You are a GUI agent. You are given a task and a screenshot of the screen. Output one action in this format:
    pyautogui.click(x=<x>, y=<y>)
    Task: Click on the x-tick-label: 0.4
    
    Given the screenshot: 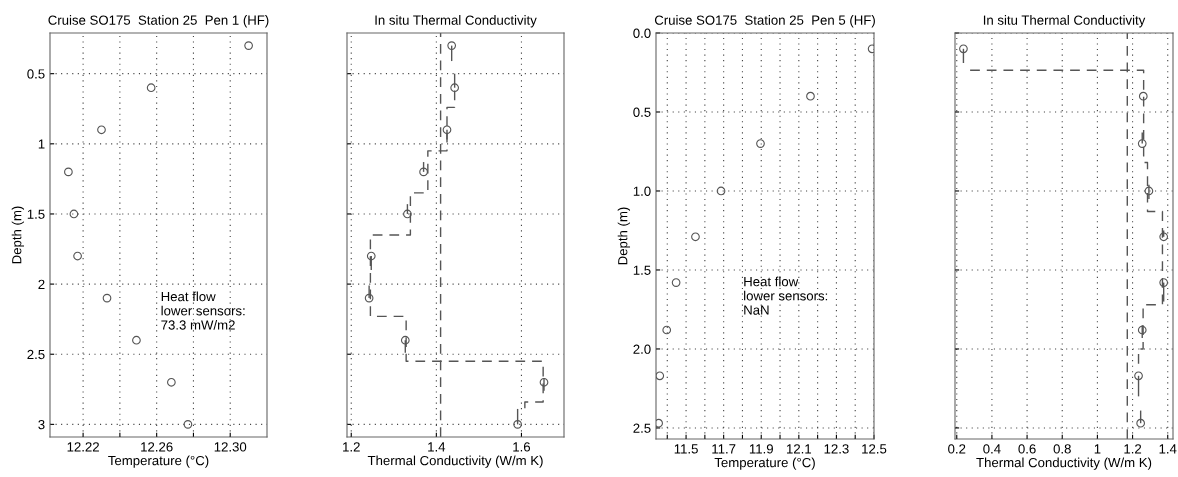 What is the action you would take?
    pyautogui.click(x=992, y=449)
    